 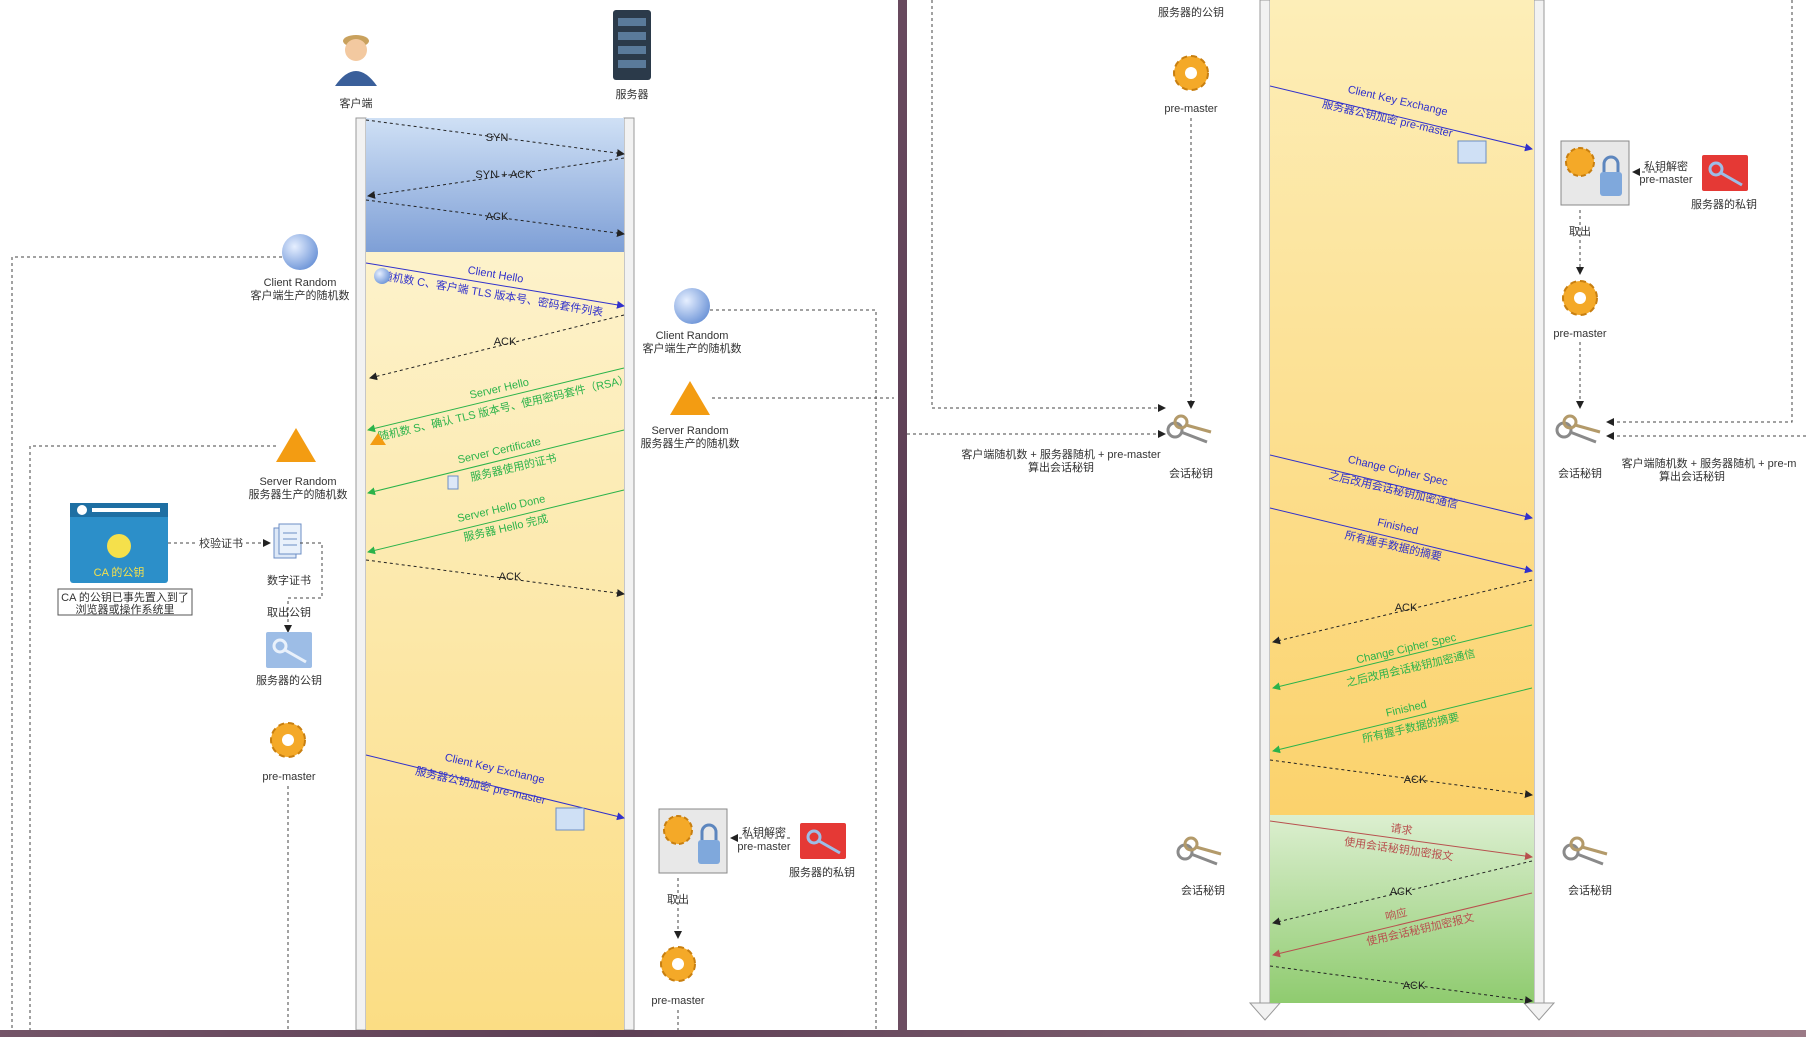 I want to click on server-random-title: Server Random, so click(x=297, y=482).